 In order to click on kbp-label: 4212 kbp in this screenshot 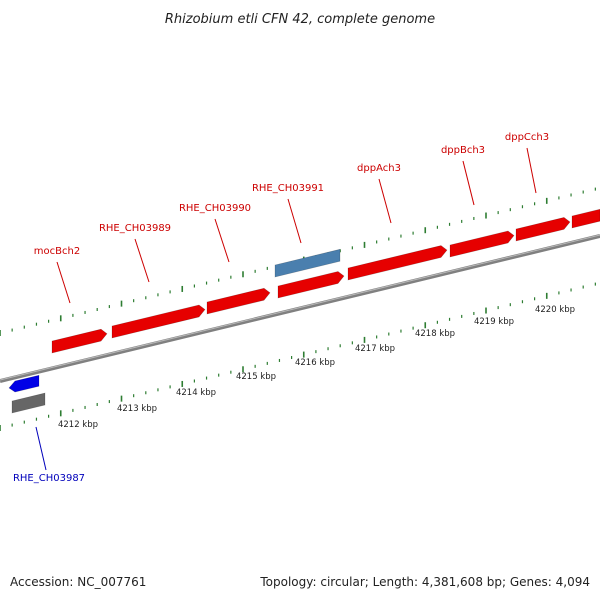, I will do `click(78, 425)`.